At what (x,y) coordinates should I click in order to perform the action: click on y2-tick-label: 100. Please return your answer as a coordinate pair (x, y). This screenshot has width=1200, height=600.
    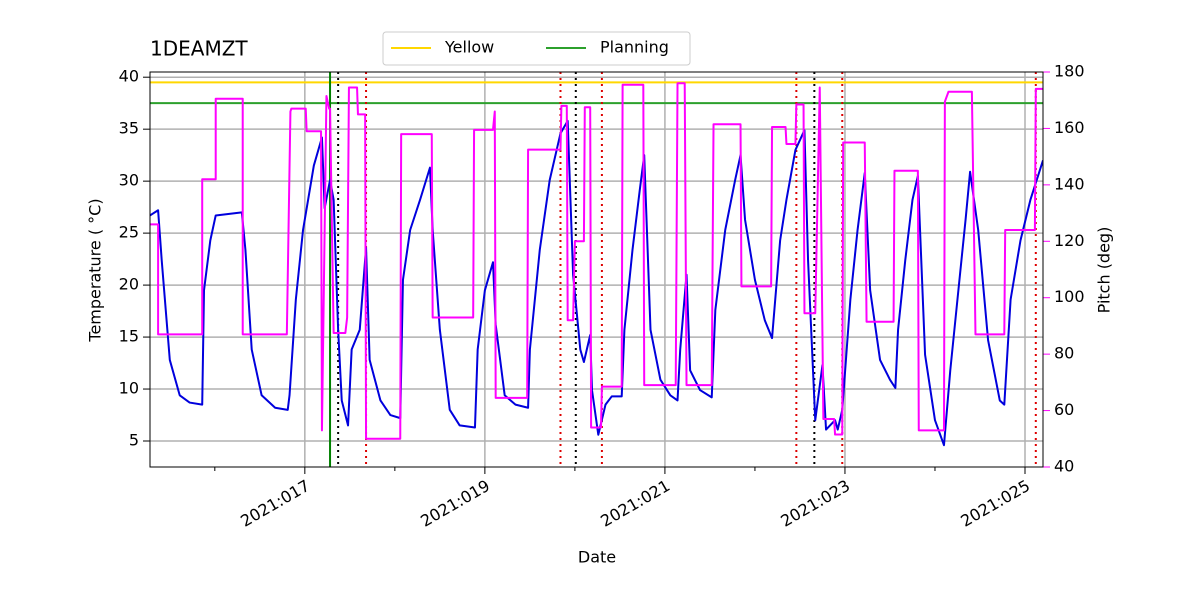
    Looking at the image, I should click on (1069, 296).